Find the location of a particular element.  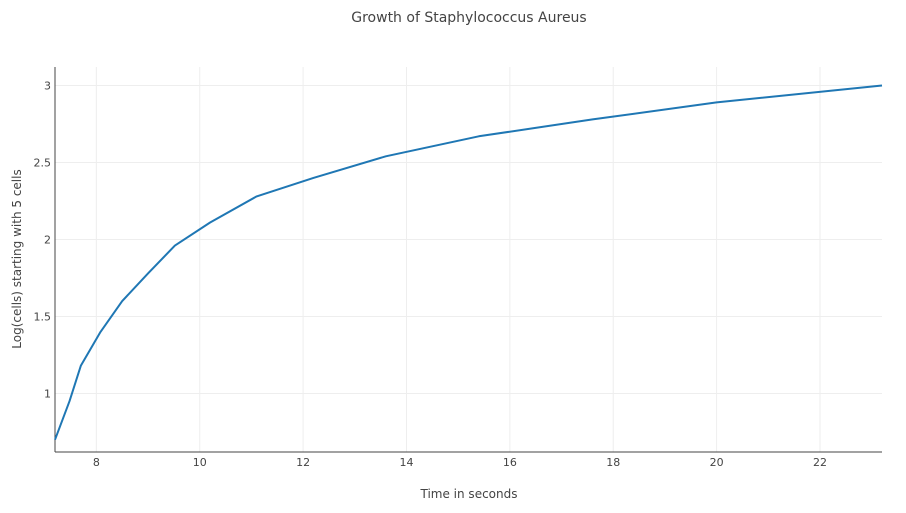

x-tick-label: 16 is located at coordinates (510, 462).